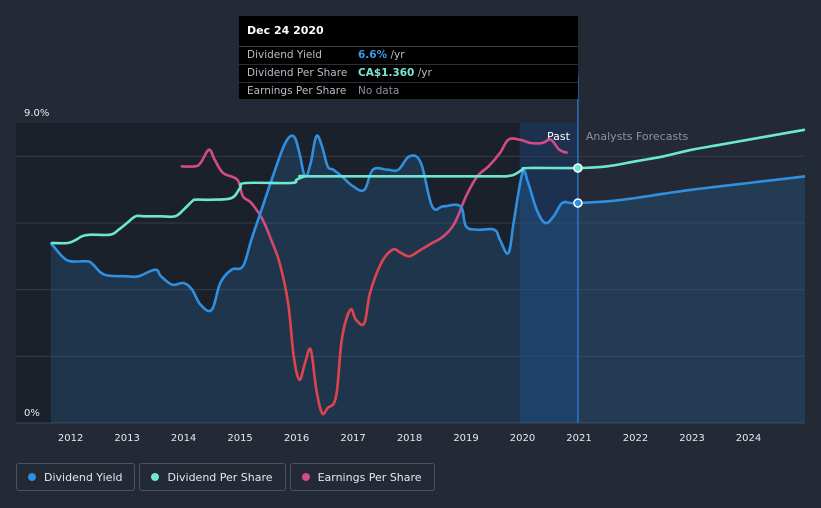 The image size is (821, 508). What do you see at coordinates (352, 438) in the screenshot?
I see `x-tick-label: 2017` at bounding box center [352, 438].